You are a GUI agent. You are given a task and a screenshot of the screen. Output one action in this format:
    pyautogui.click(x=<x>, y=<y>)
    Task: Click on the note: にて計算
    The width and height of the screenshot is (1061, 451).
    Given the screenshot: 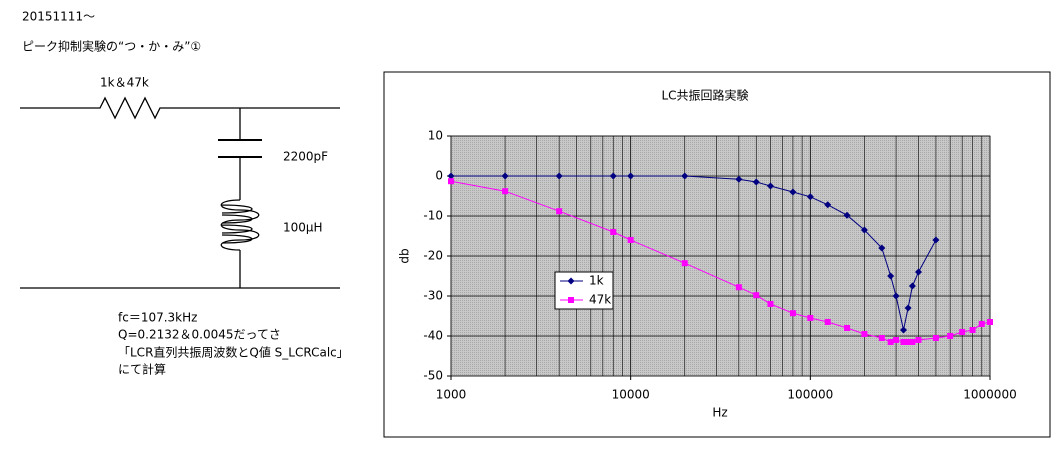 What is the action you would take?
    pyautogui.click(x=142, y=369)
    